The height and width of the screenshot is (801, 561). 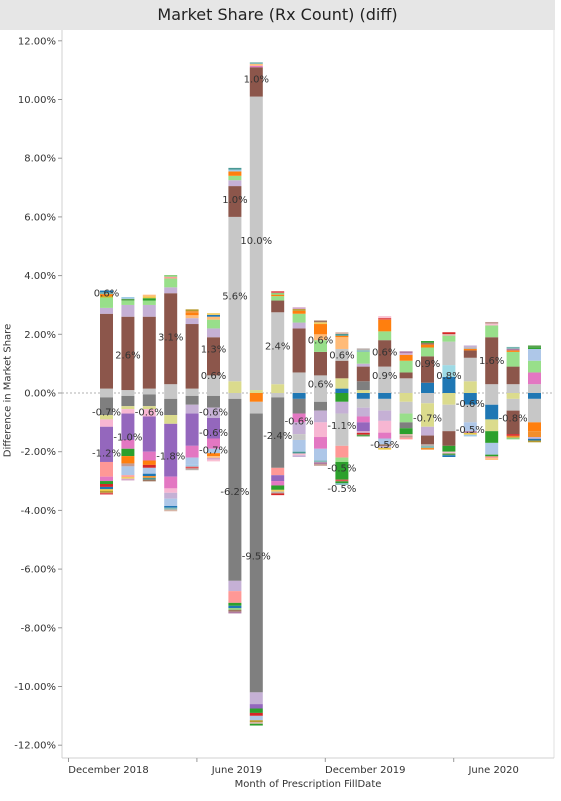 I want to click on data-label: 1.3%, so click(x=213, y=349).